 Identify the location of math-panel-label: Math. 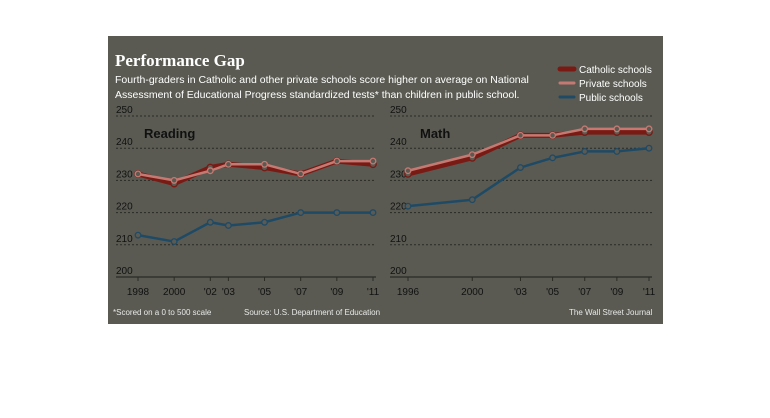
(435, 133).